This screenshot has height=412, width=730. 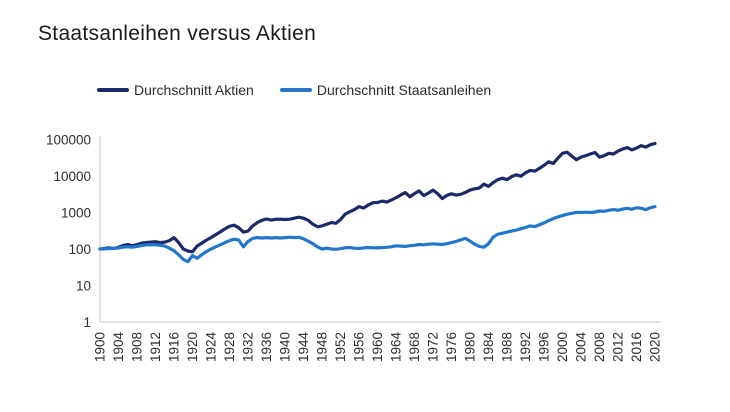 What do you see at coordinates (266, 347) in the screenshot?
I see `x-tick-label: 1936` at bounding box center [266, 347].